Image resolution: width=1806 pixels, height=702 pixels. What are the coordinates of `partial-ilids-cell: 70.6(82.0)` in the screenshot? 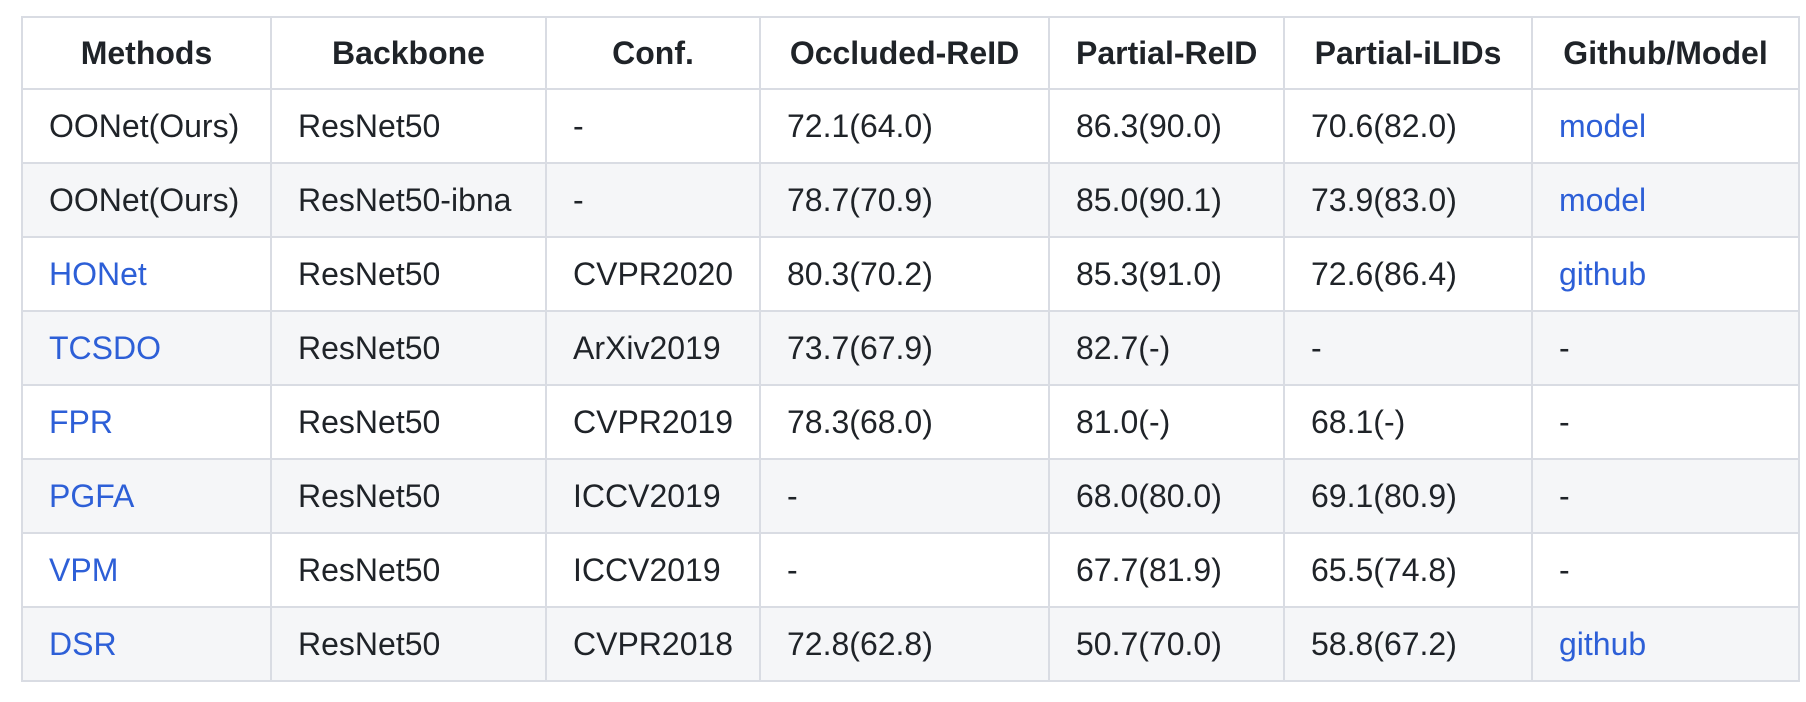 It's located at (1408, 126).